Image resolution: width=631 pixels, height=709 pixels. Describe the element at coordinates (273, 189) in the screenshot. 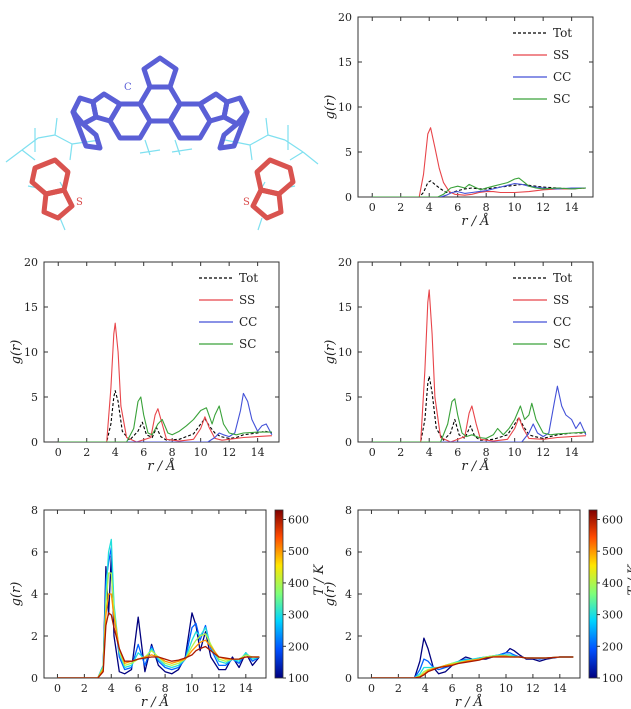

I see `thiophene-group-right` at that location.